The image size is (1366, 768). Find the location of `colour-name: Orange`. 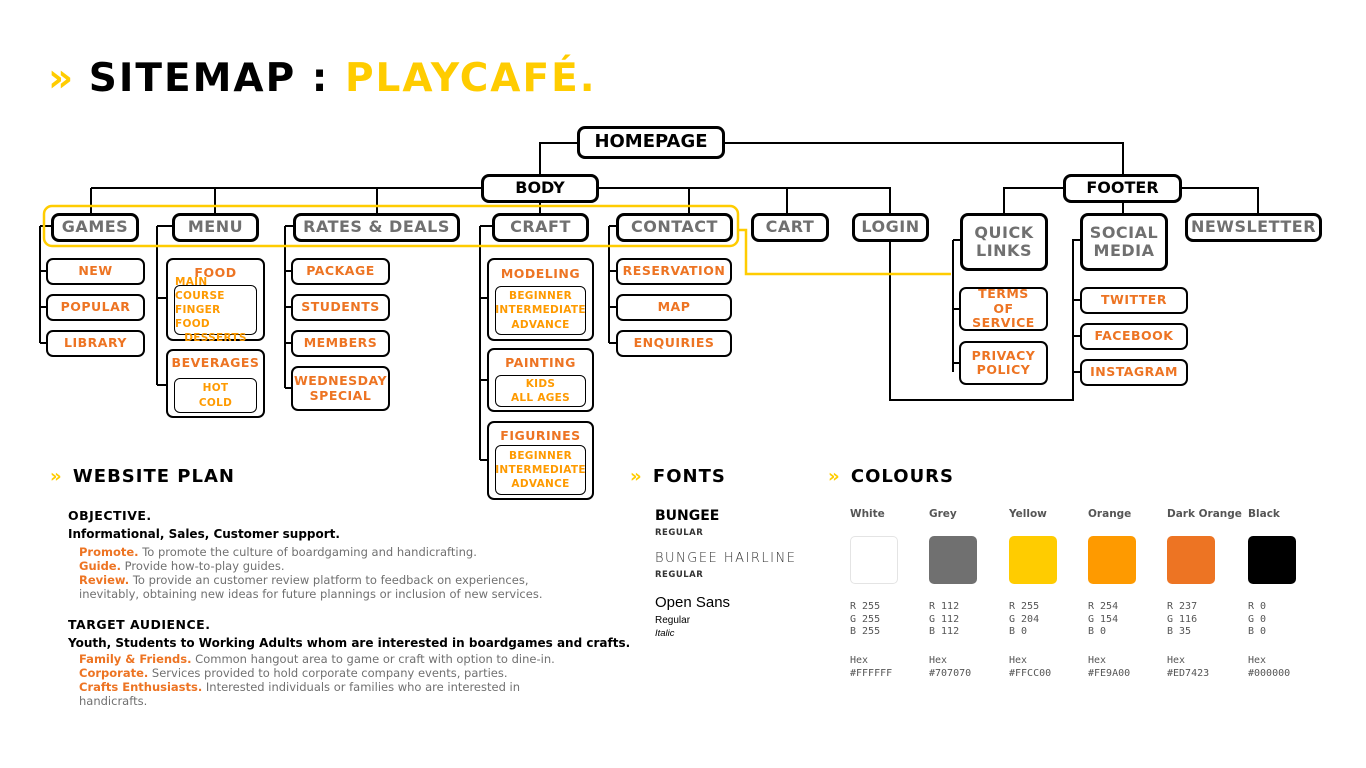

colour-name: Orange is located at coordinates (1110, 514).